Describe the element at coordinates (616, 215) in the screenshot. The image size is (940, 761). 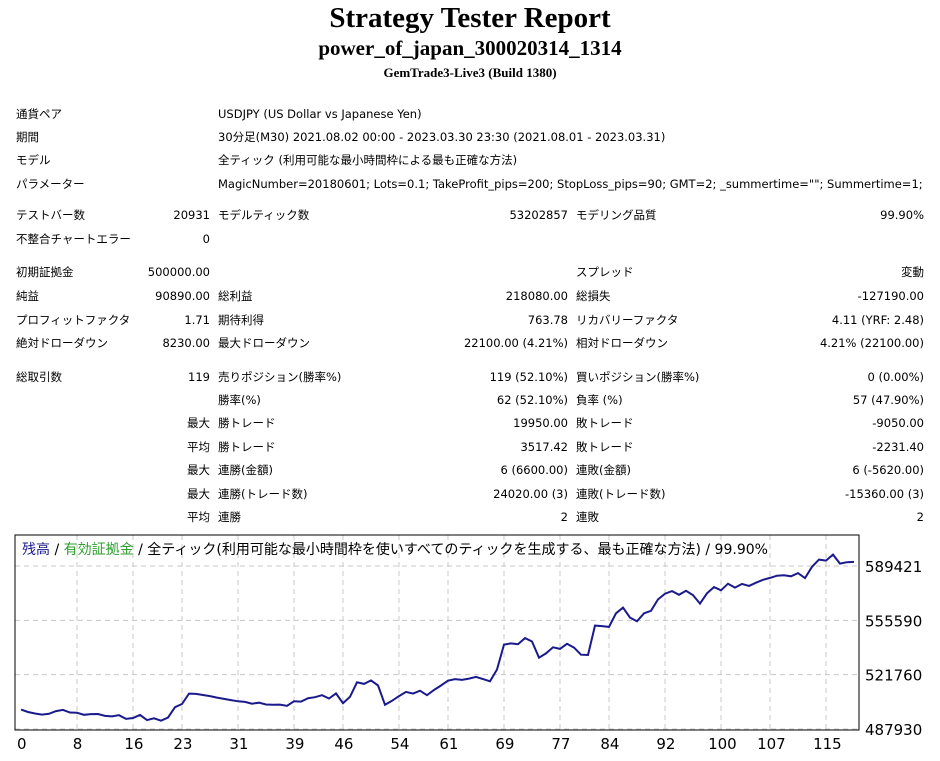
I see `quality-label: モデリング品質` at that location.